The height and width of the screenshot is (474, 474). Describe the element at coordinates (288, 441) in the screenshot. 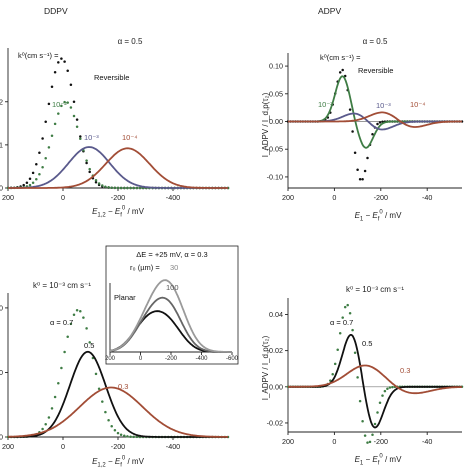

I see `x-tick-label-br-0: 200` at that location.